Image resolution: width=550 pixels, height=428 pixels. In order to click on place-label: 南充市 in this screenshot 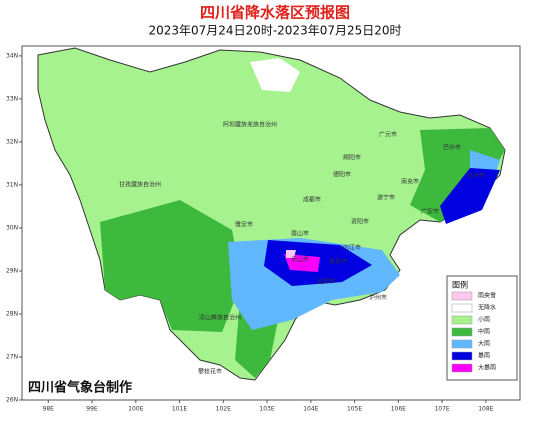, I will do `click(410, 182)`.